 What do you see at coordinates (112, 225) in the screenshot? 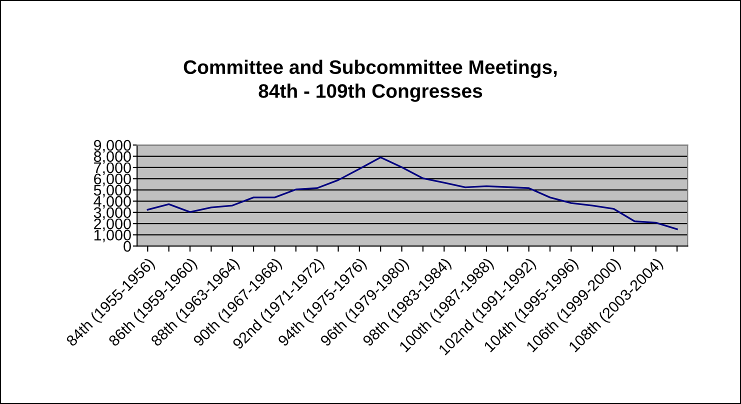
I see `y-tick-label: 2,000` at bounding box center [112, 225].